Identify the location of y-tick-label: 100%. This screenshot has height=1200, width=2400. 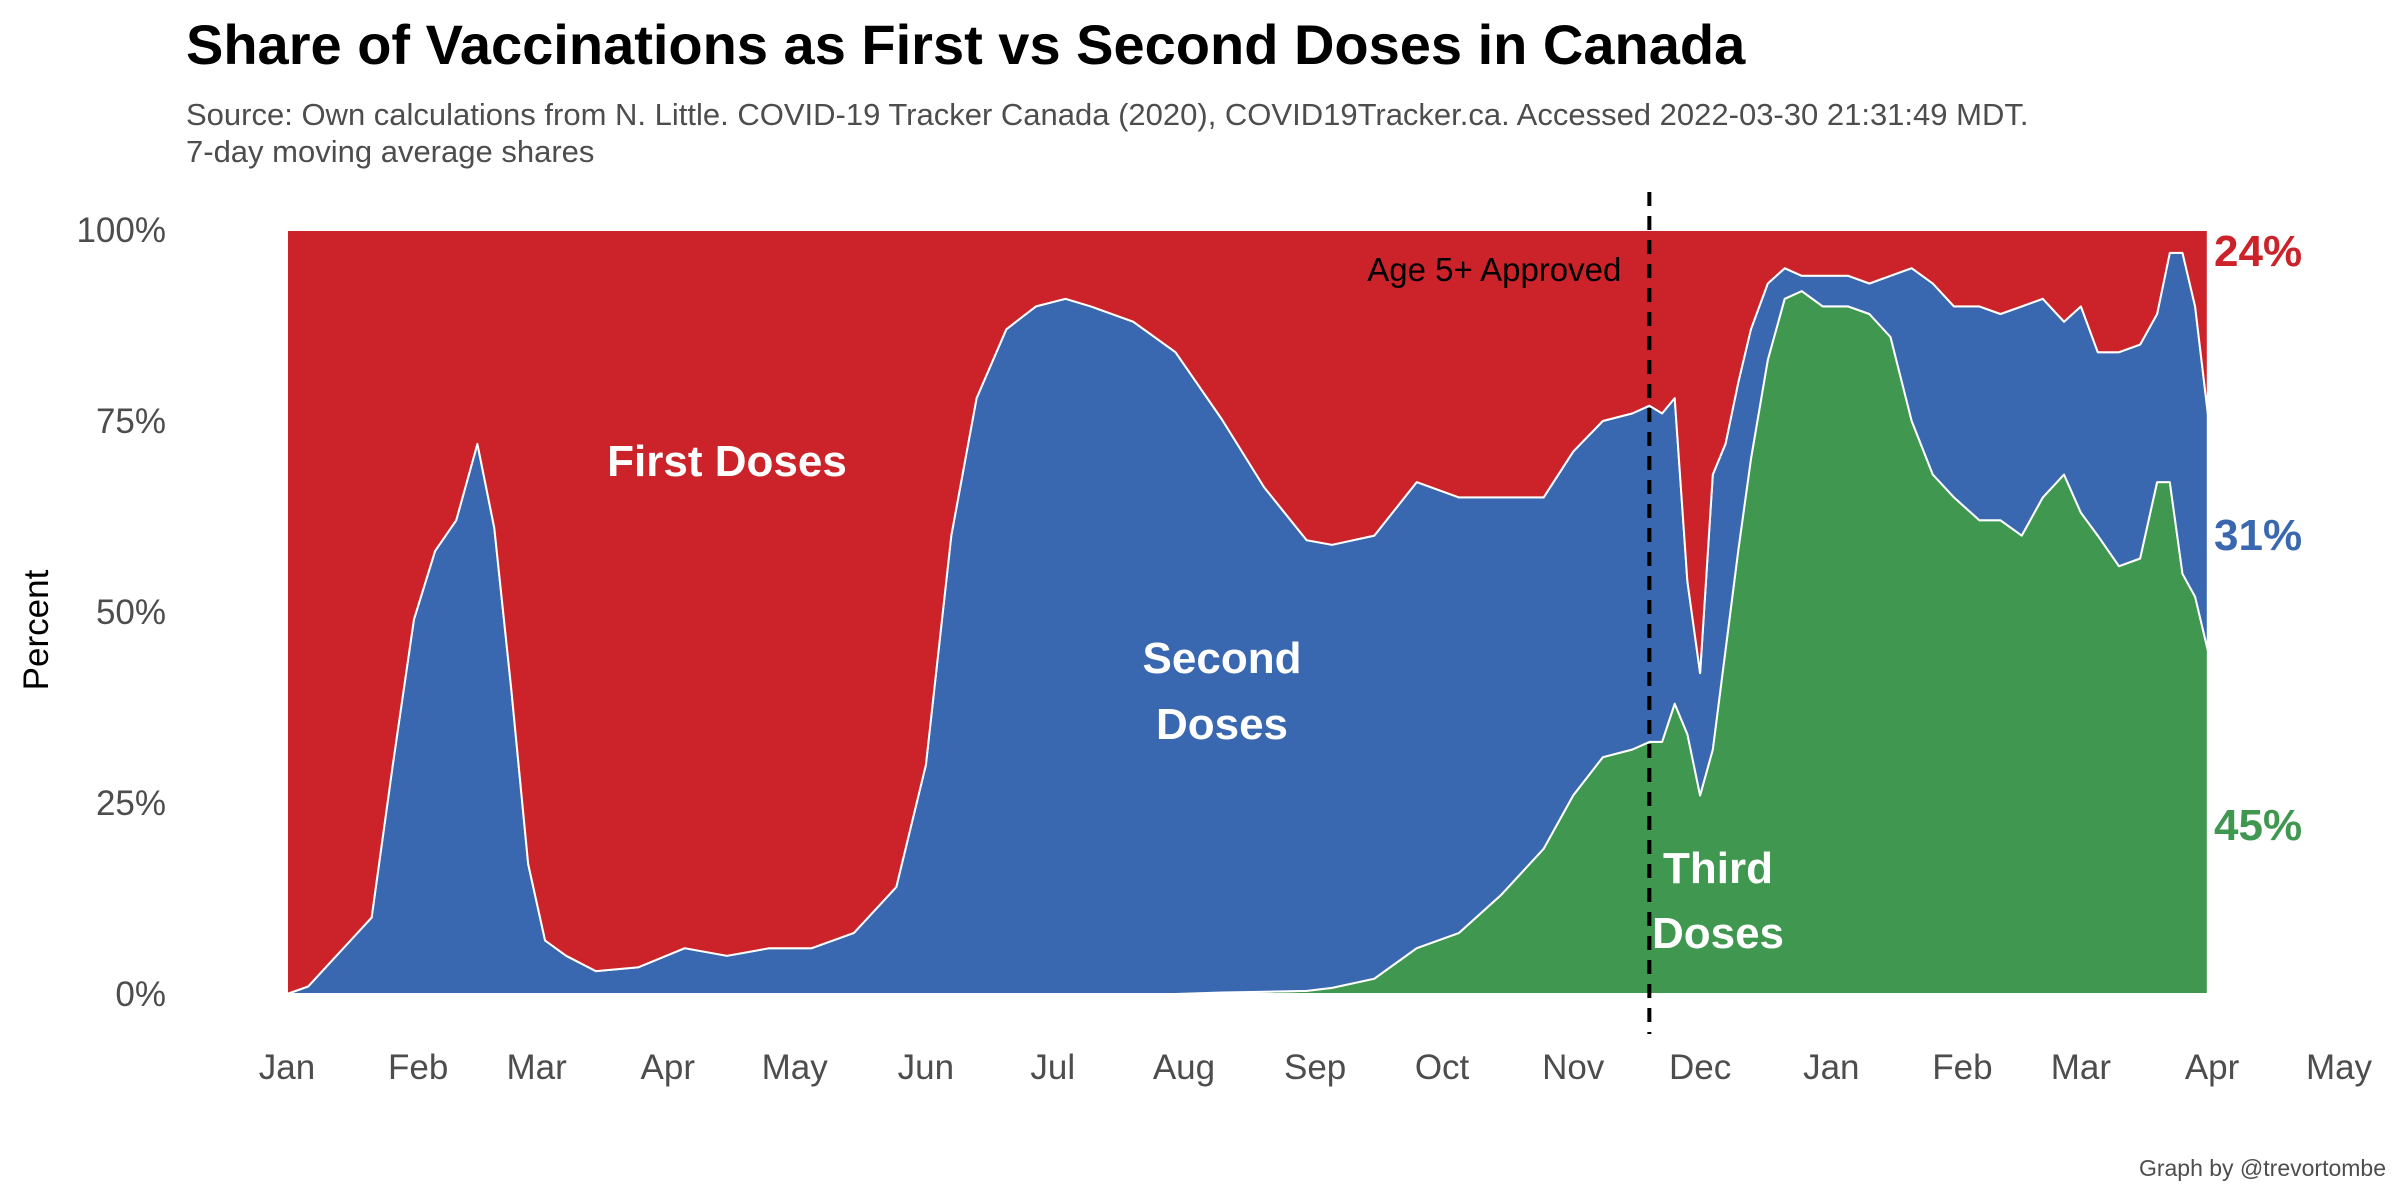
(121, 230).